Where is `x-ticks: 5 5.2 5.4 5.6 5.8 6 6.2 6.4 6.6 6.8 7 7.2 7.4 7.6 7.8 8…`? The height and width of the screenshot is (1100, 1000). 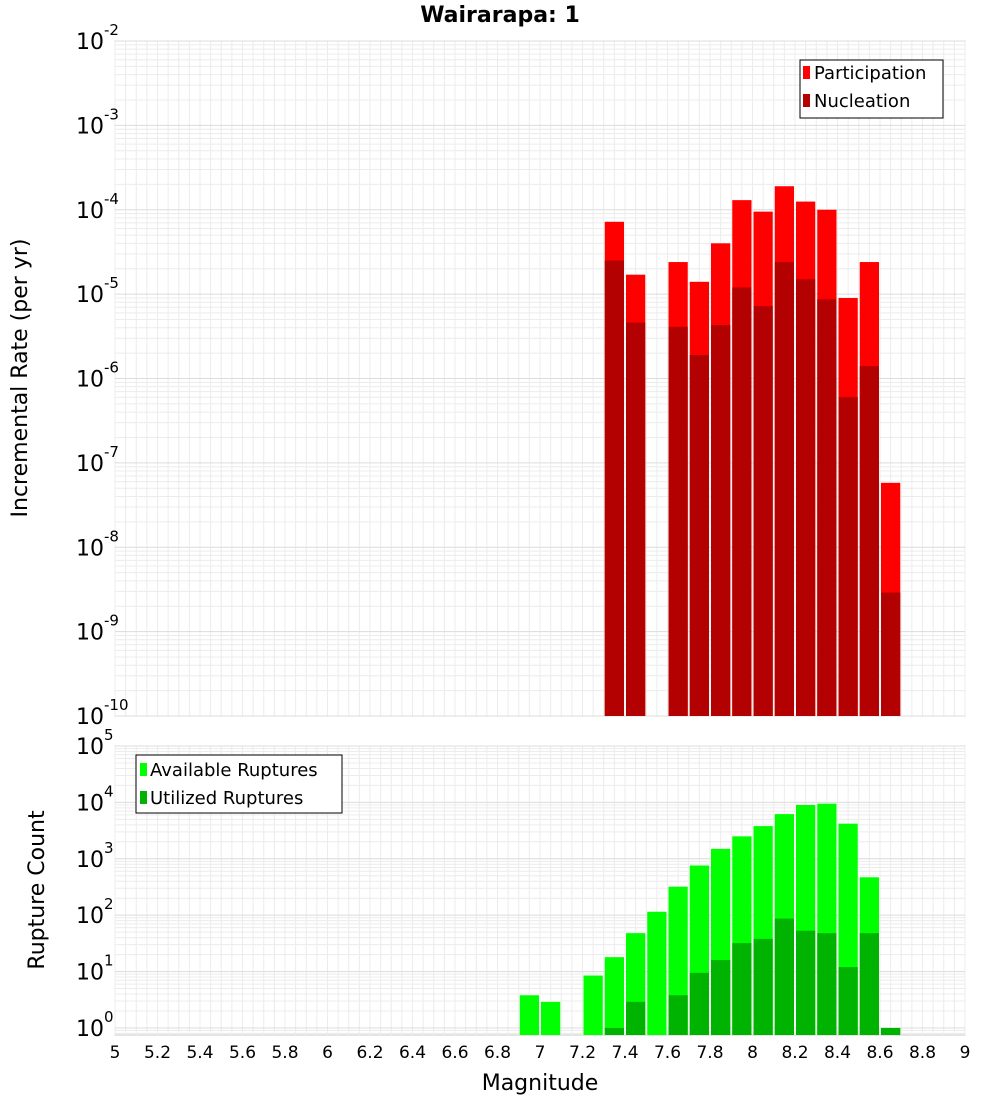 x-ticks: 5 5.2 5.4 5.6 5.8 6 6.2 6.4 6.6 6.8 7 7.2 7.4 7.6 7.8 8… is located at coordinates (540, 1053).